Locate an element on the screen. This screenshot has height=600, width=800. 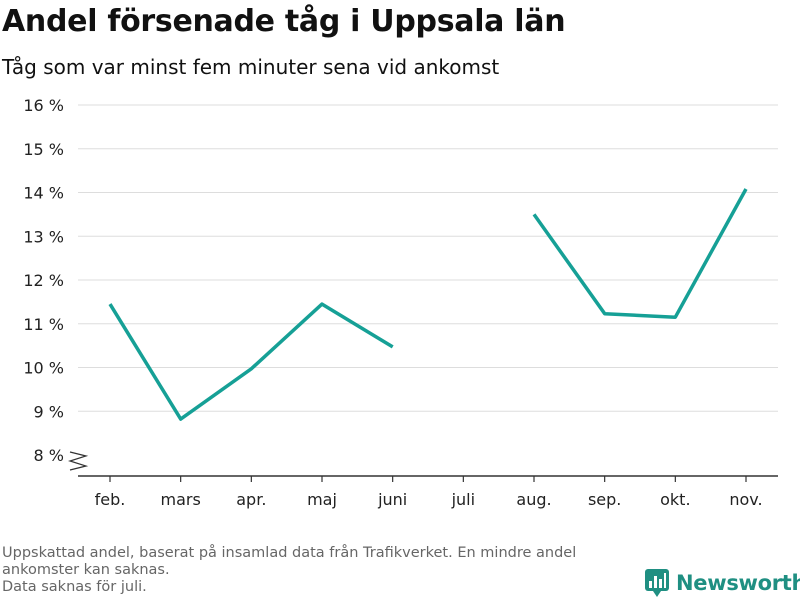
x-axis-ticks: feb. mars apr. maj juni juli aug. sep. okt. nov. is located at coordinates (429, 492).